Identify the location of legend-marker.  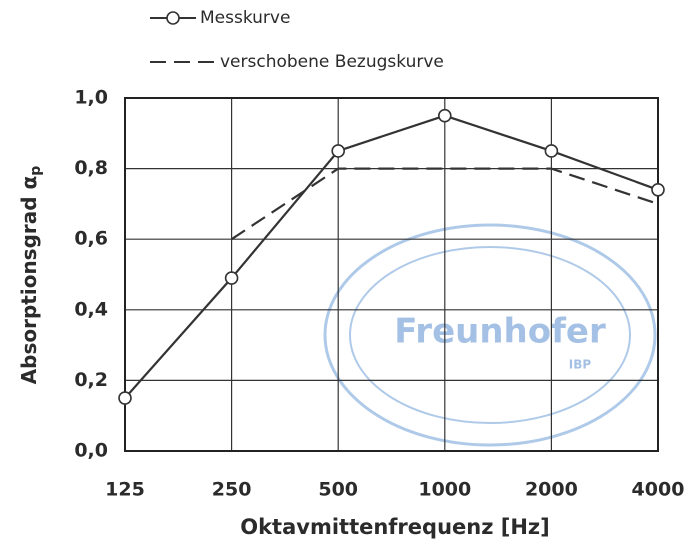
(173, 18).